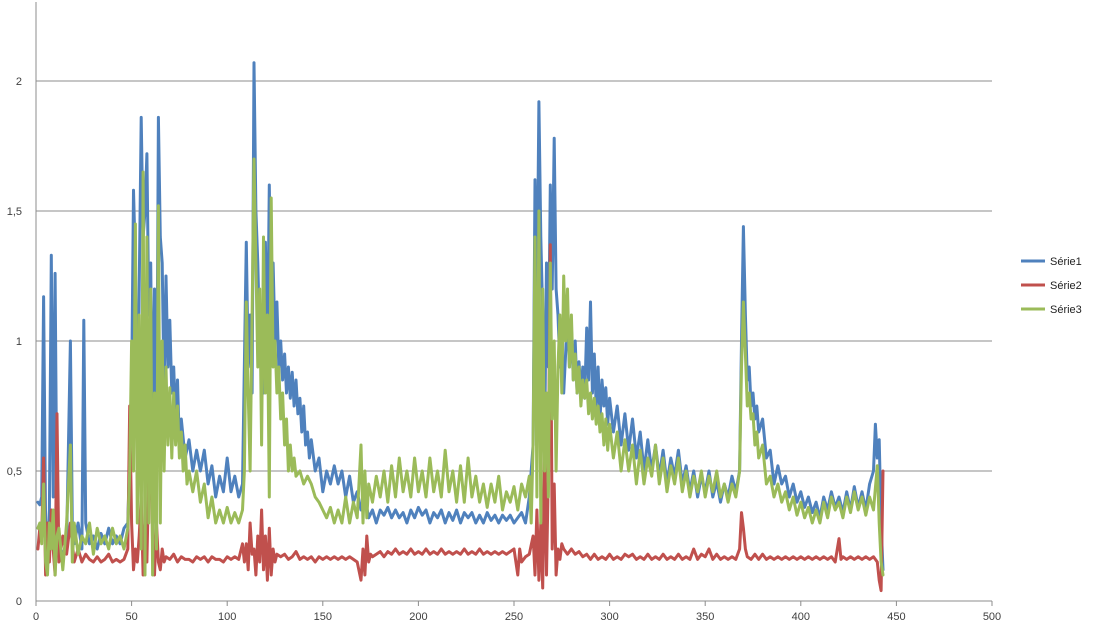 The image size is (1096, 640). I want to click on legend-label-3: Série3, so click(1066, 310).